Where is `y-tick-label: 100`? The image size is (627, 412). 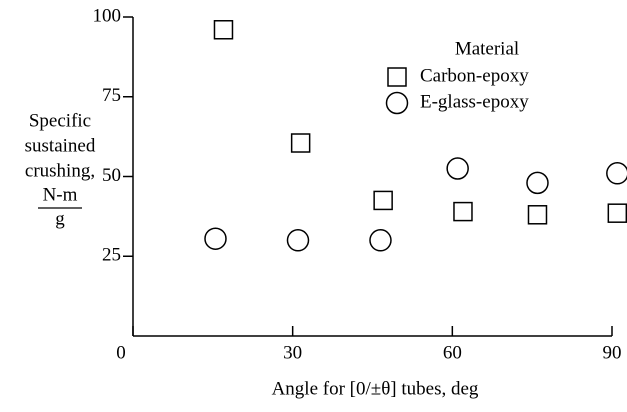 y-tick-label: 100 is located at coordinates (107, 15).